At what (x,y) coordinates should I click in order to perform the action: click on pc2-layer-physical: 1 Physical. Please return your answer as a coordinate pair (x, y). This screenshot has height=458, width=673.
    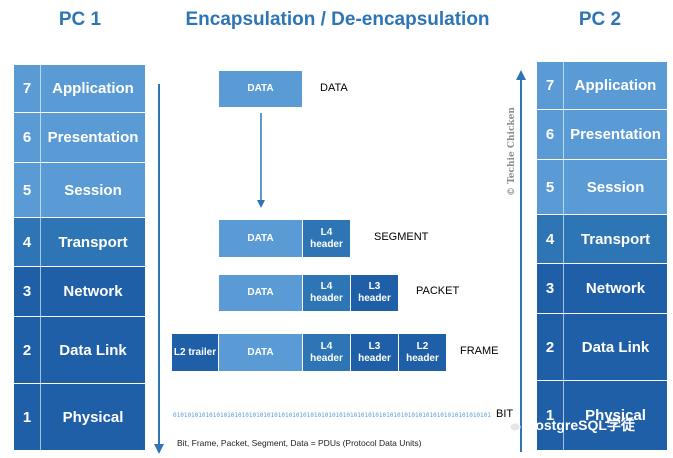
    Looking at the image, I should click on (602, 415).